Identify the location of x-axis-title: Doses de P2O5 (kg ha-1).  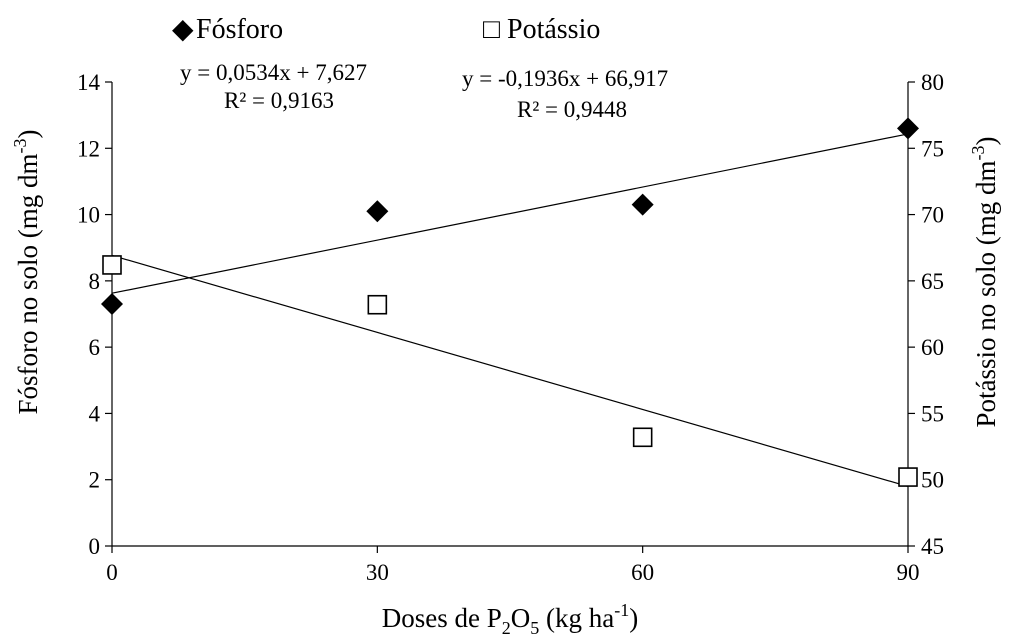
(510, 617).